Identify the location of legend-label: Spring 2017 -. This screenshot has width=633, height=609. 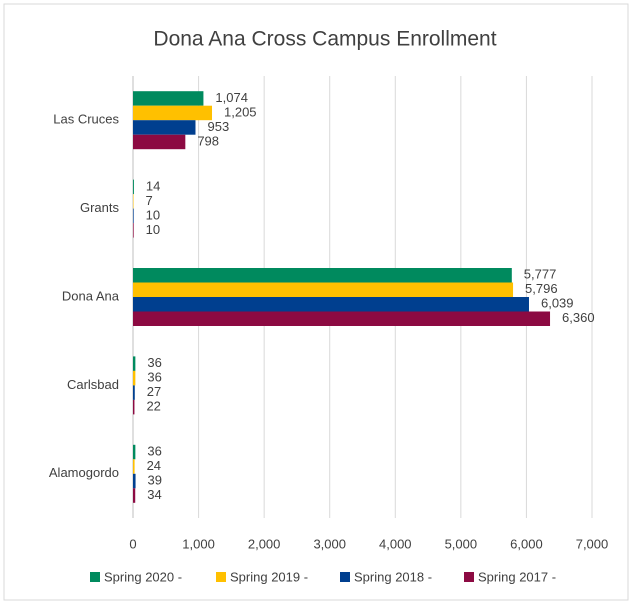
(517, 576).